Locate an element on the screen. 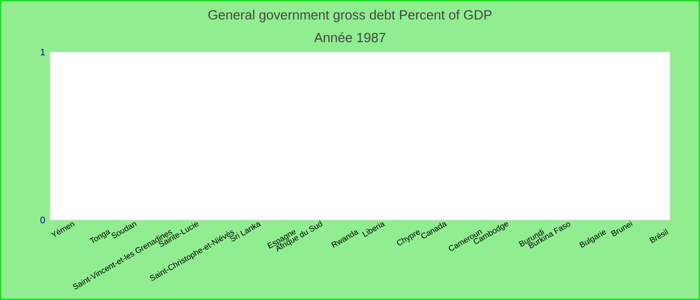  chart-title: General government gross debt Percent of GDP is located at coordinates (350, 16).